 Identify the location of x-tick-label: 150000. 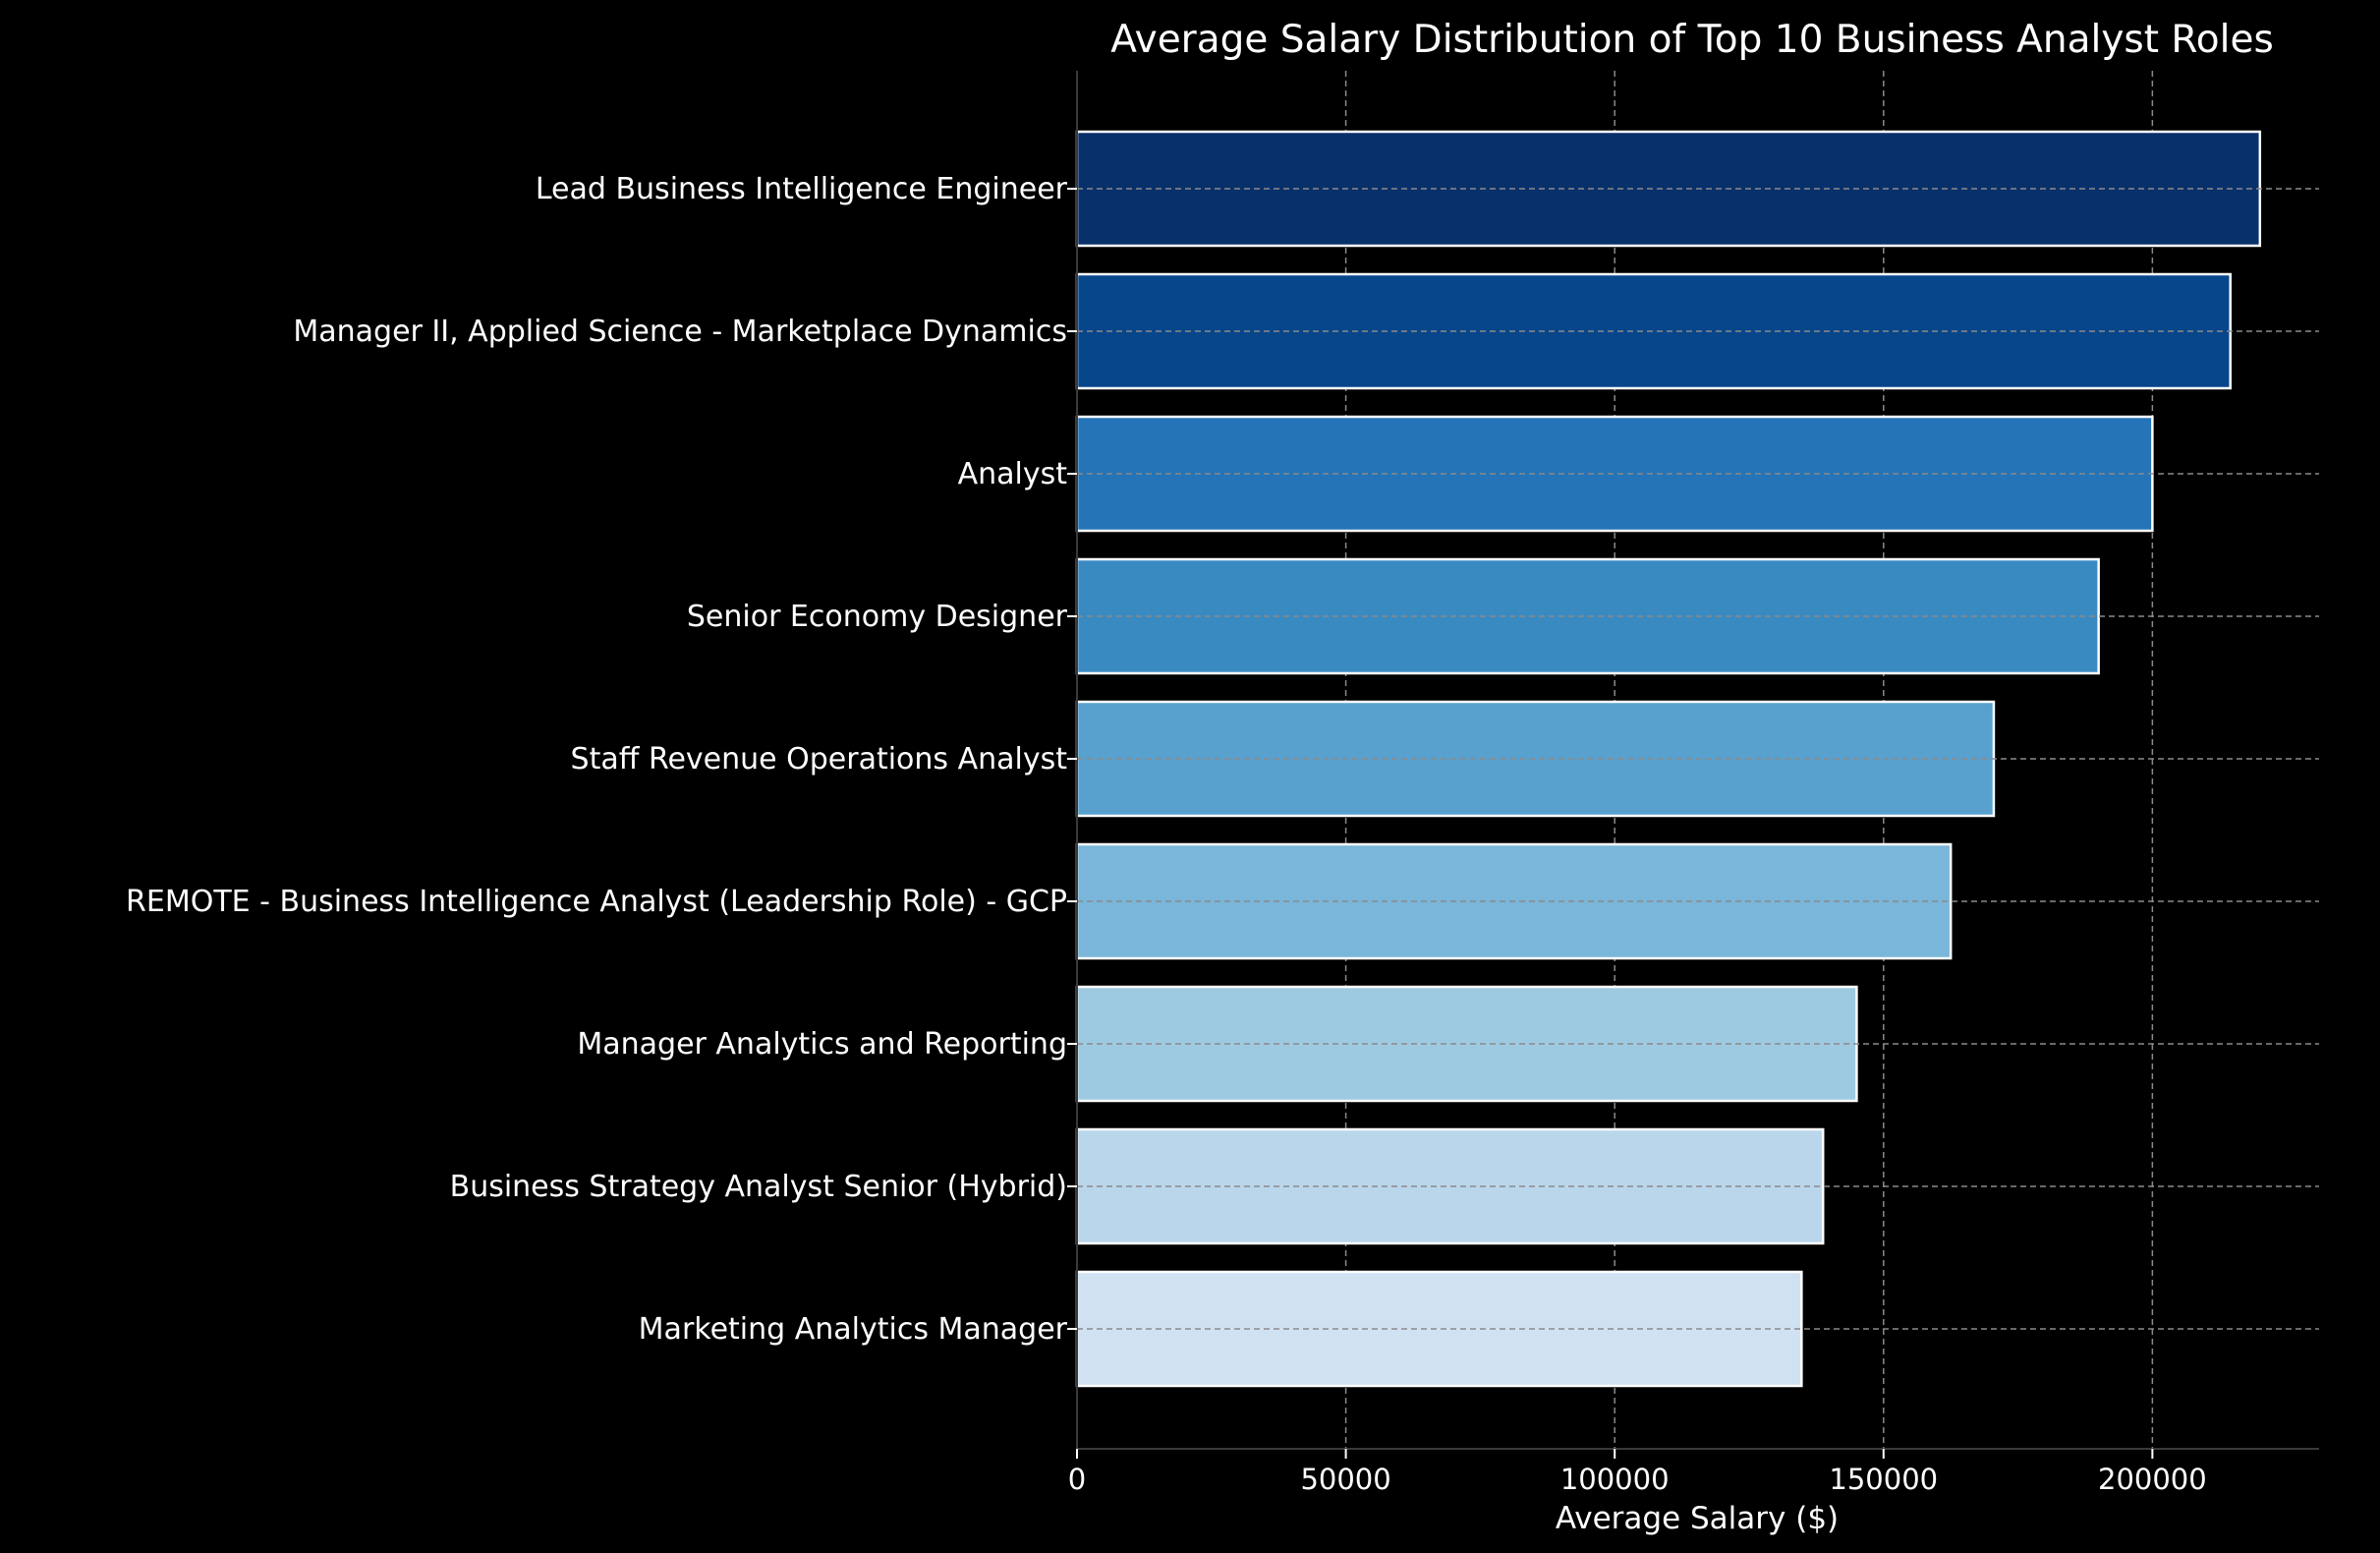
(1883, 1480).